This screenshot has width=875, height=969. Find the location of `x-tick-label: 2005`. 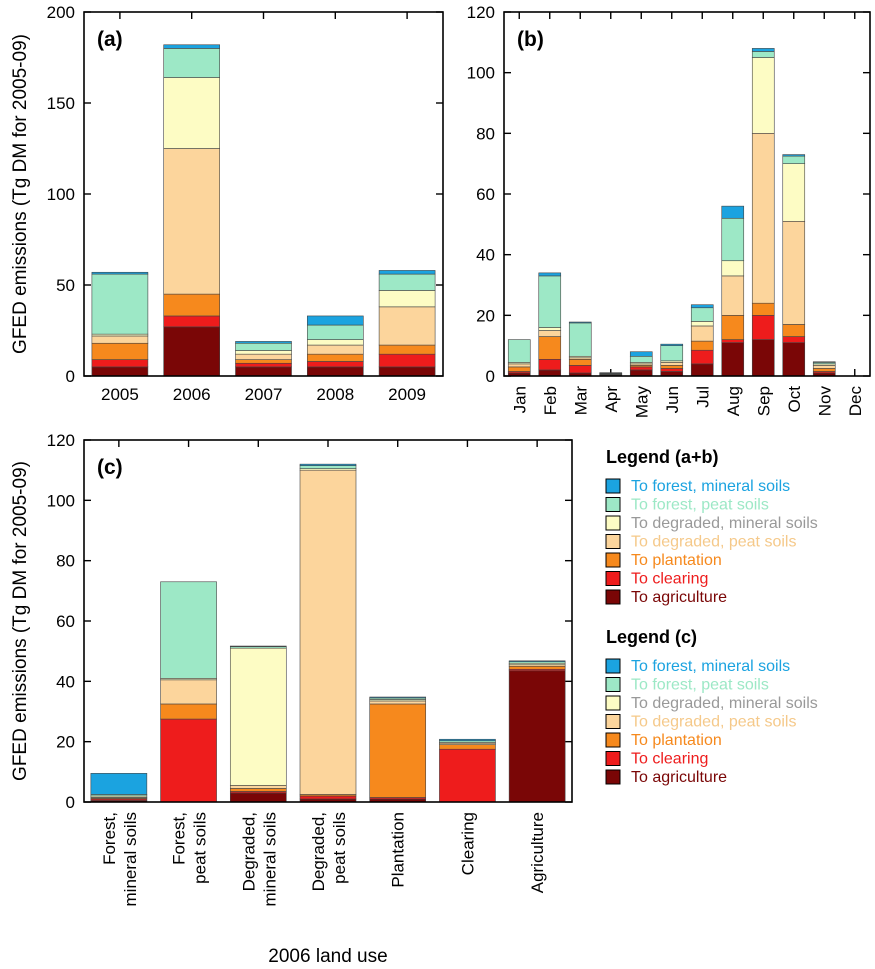

x-tick-label: 2005 is located at coordinates (120, 394).